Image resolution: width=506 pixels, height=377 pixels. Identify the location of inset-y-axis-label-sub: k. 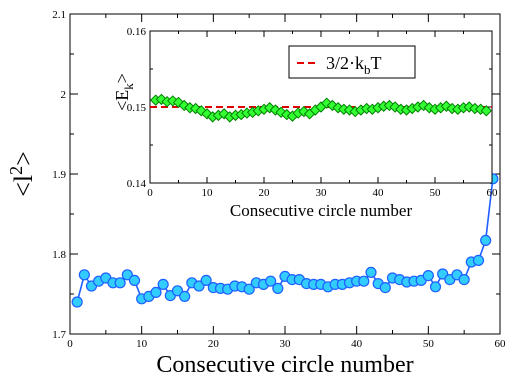
(128, 86).